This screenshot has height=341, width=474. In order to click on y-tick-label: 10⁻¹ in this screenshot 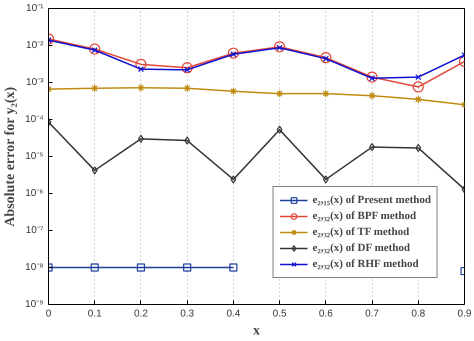, I will do `click(35, 8)`.